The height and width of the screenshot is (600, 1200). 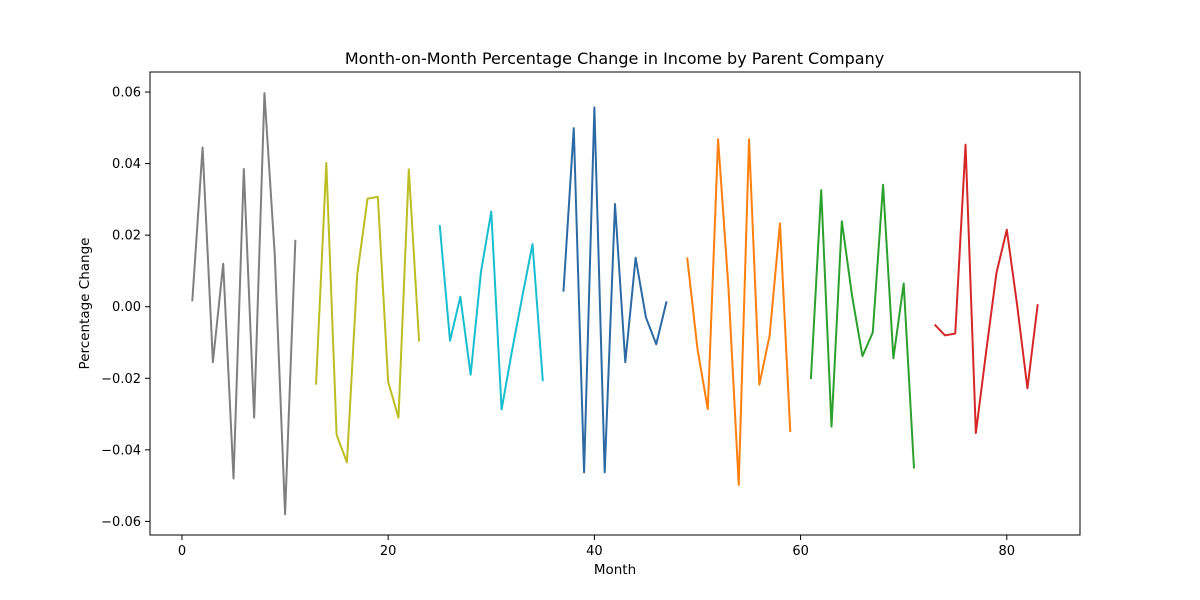 I want to click on y-tick-label: −0.02, so click(x=121, y=379).